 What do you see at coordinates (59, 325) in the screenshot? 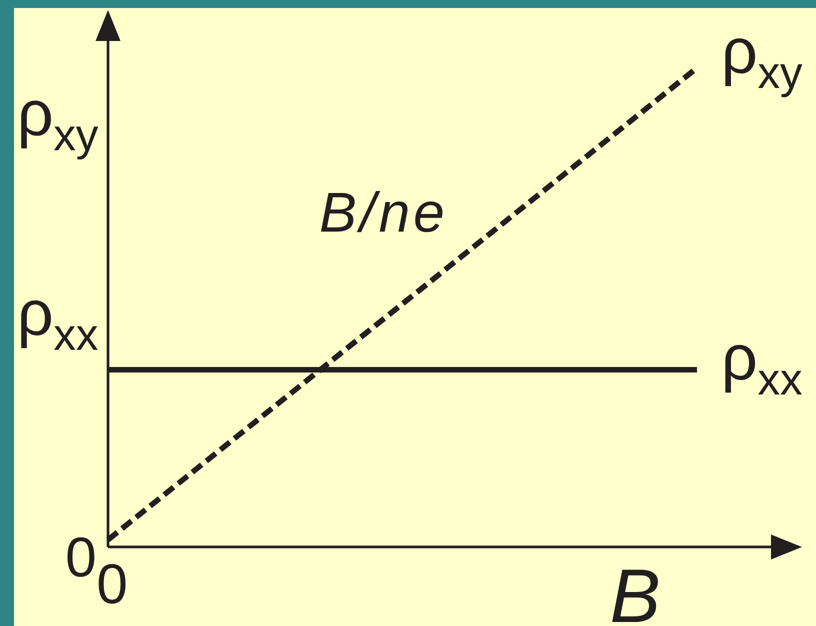
I see `annotation: ρ$_{xx}$` at bounding box center [59, 325].